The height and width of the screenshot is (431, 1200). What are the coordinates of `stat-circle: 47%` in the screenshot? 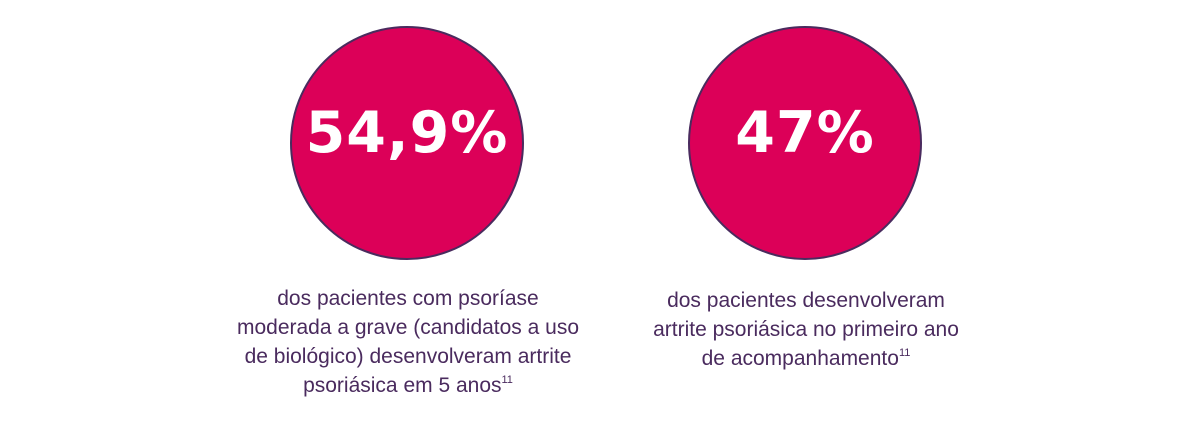 It's located at (805, 143).